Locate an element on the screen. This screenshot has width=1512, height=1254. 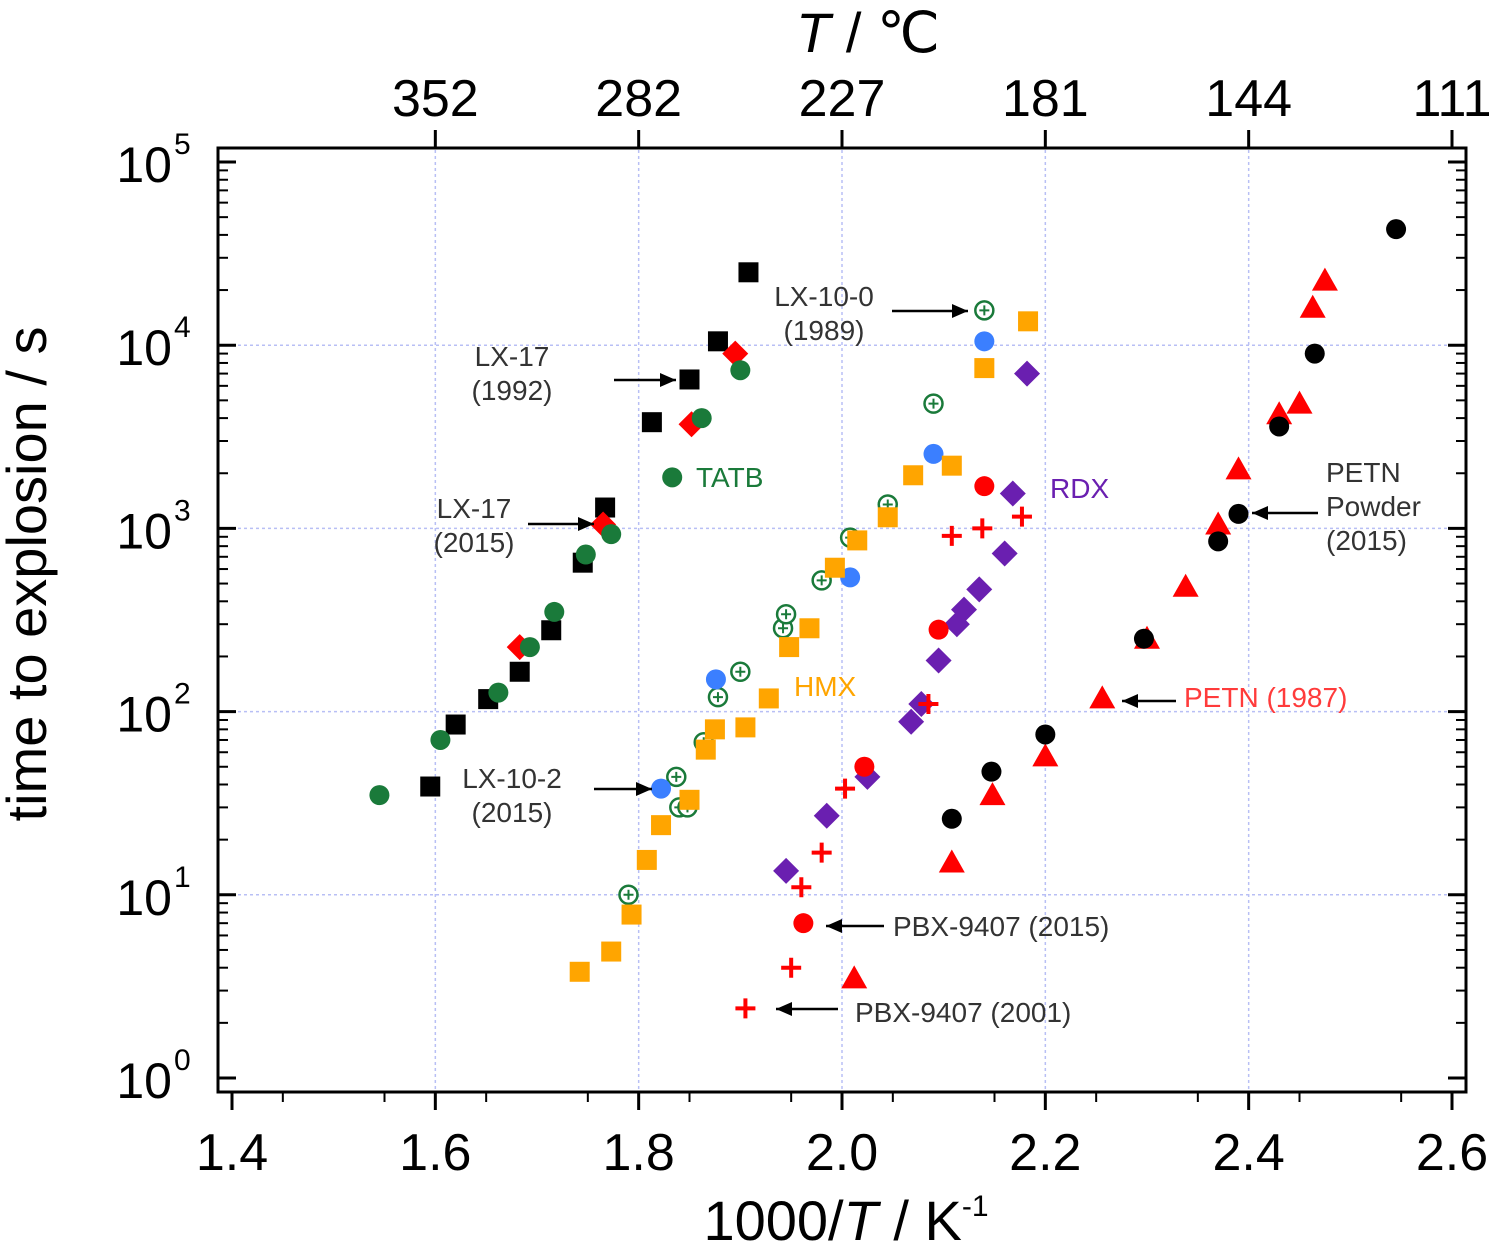
top-tick-label: 144 is located at coordinates (1248, 99).